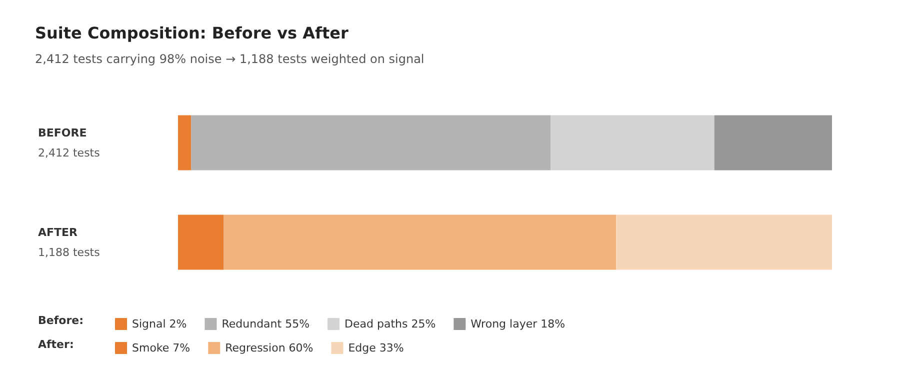 This screenshot has width=900, height=380. Describe the element at coordinates (229, 59) in the screenshot. I see `chart-subtitle: 2,412 tests carrying 98% noise → 1,188 tests weighted on signal` at that location.